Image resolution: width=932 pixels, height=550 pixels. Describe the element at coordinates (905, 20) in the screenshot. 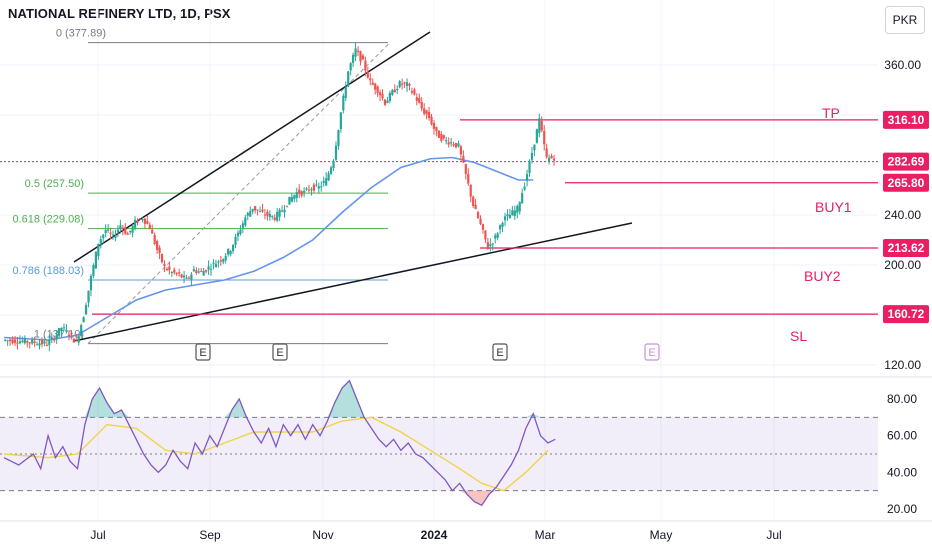

I see `currency-selector: PKR` at that location.